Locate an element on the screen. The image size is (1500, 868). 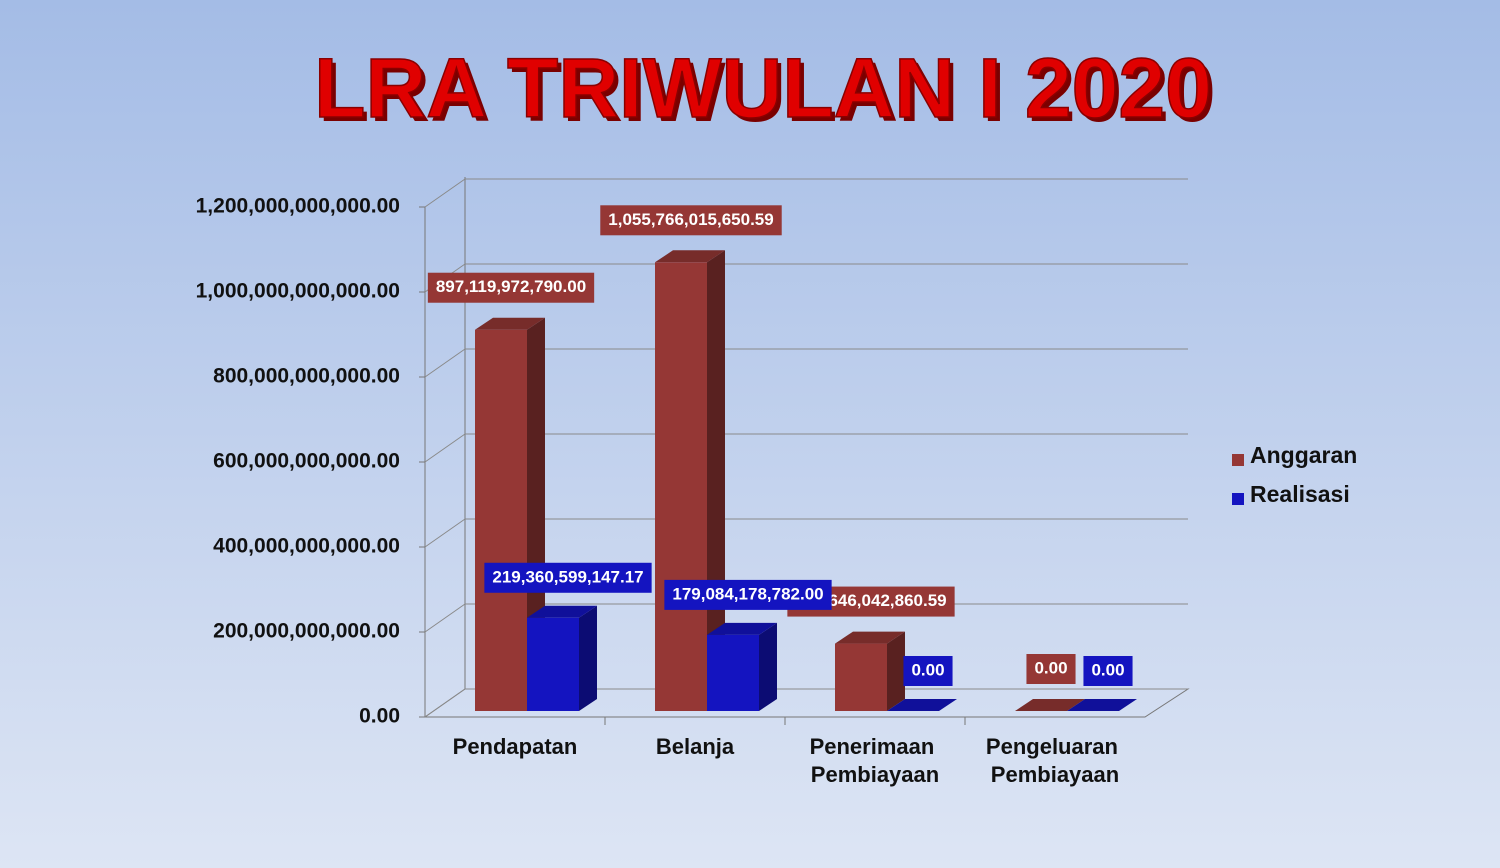
value-label-text: 179,084,178,782.00 is located at coordinates (747, 593).